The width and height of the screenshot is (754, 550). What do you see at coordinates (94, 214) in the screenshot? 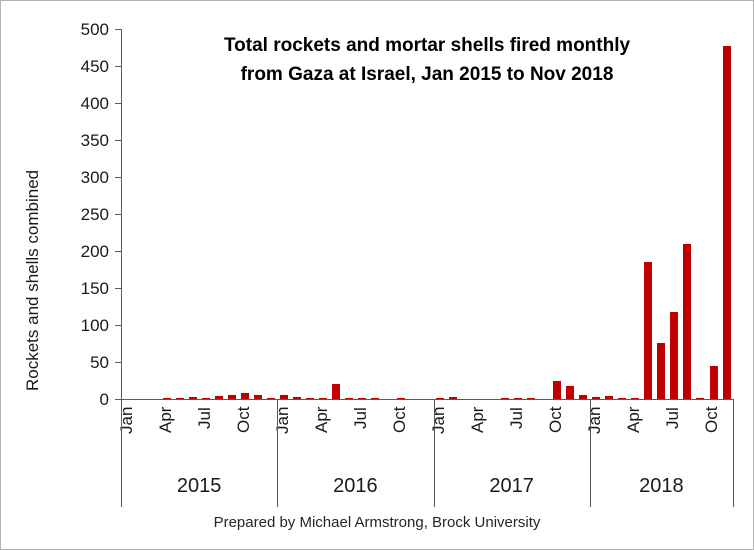
I see `y-tick-label: 250` at bounding box center [94, 214].